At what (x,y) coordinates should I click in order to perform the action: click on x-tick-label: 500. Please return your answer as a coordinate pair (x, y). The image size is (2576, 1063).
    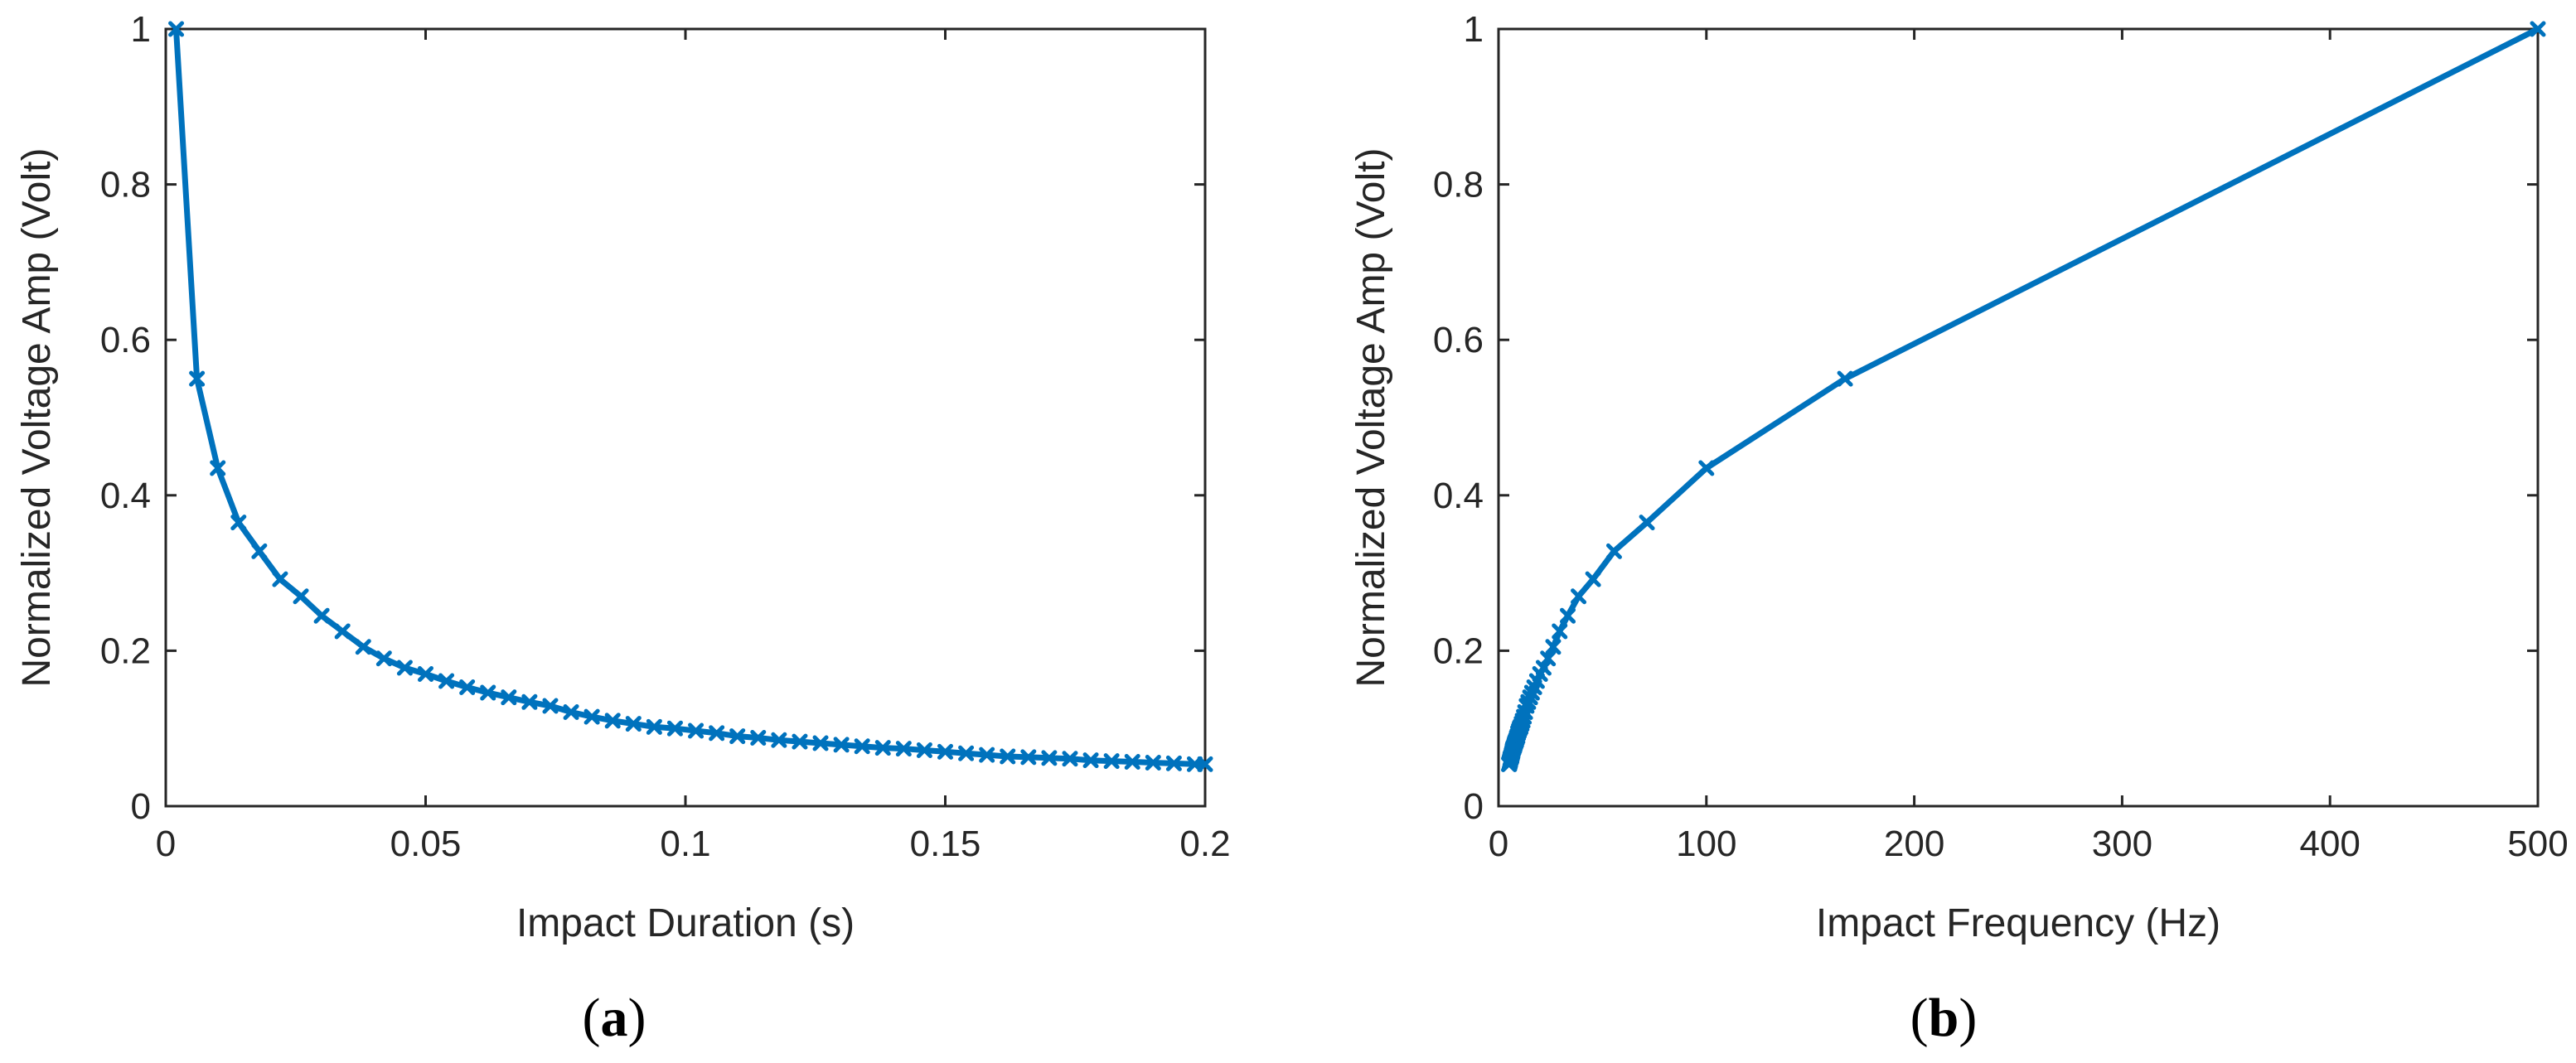
    Looking at the image, I should click on (2537, 844).